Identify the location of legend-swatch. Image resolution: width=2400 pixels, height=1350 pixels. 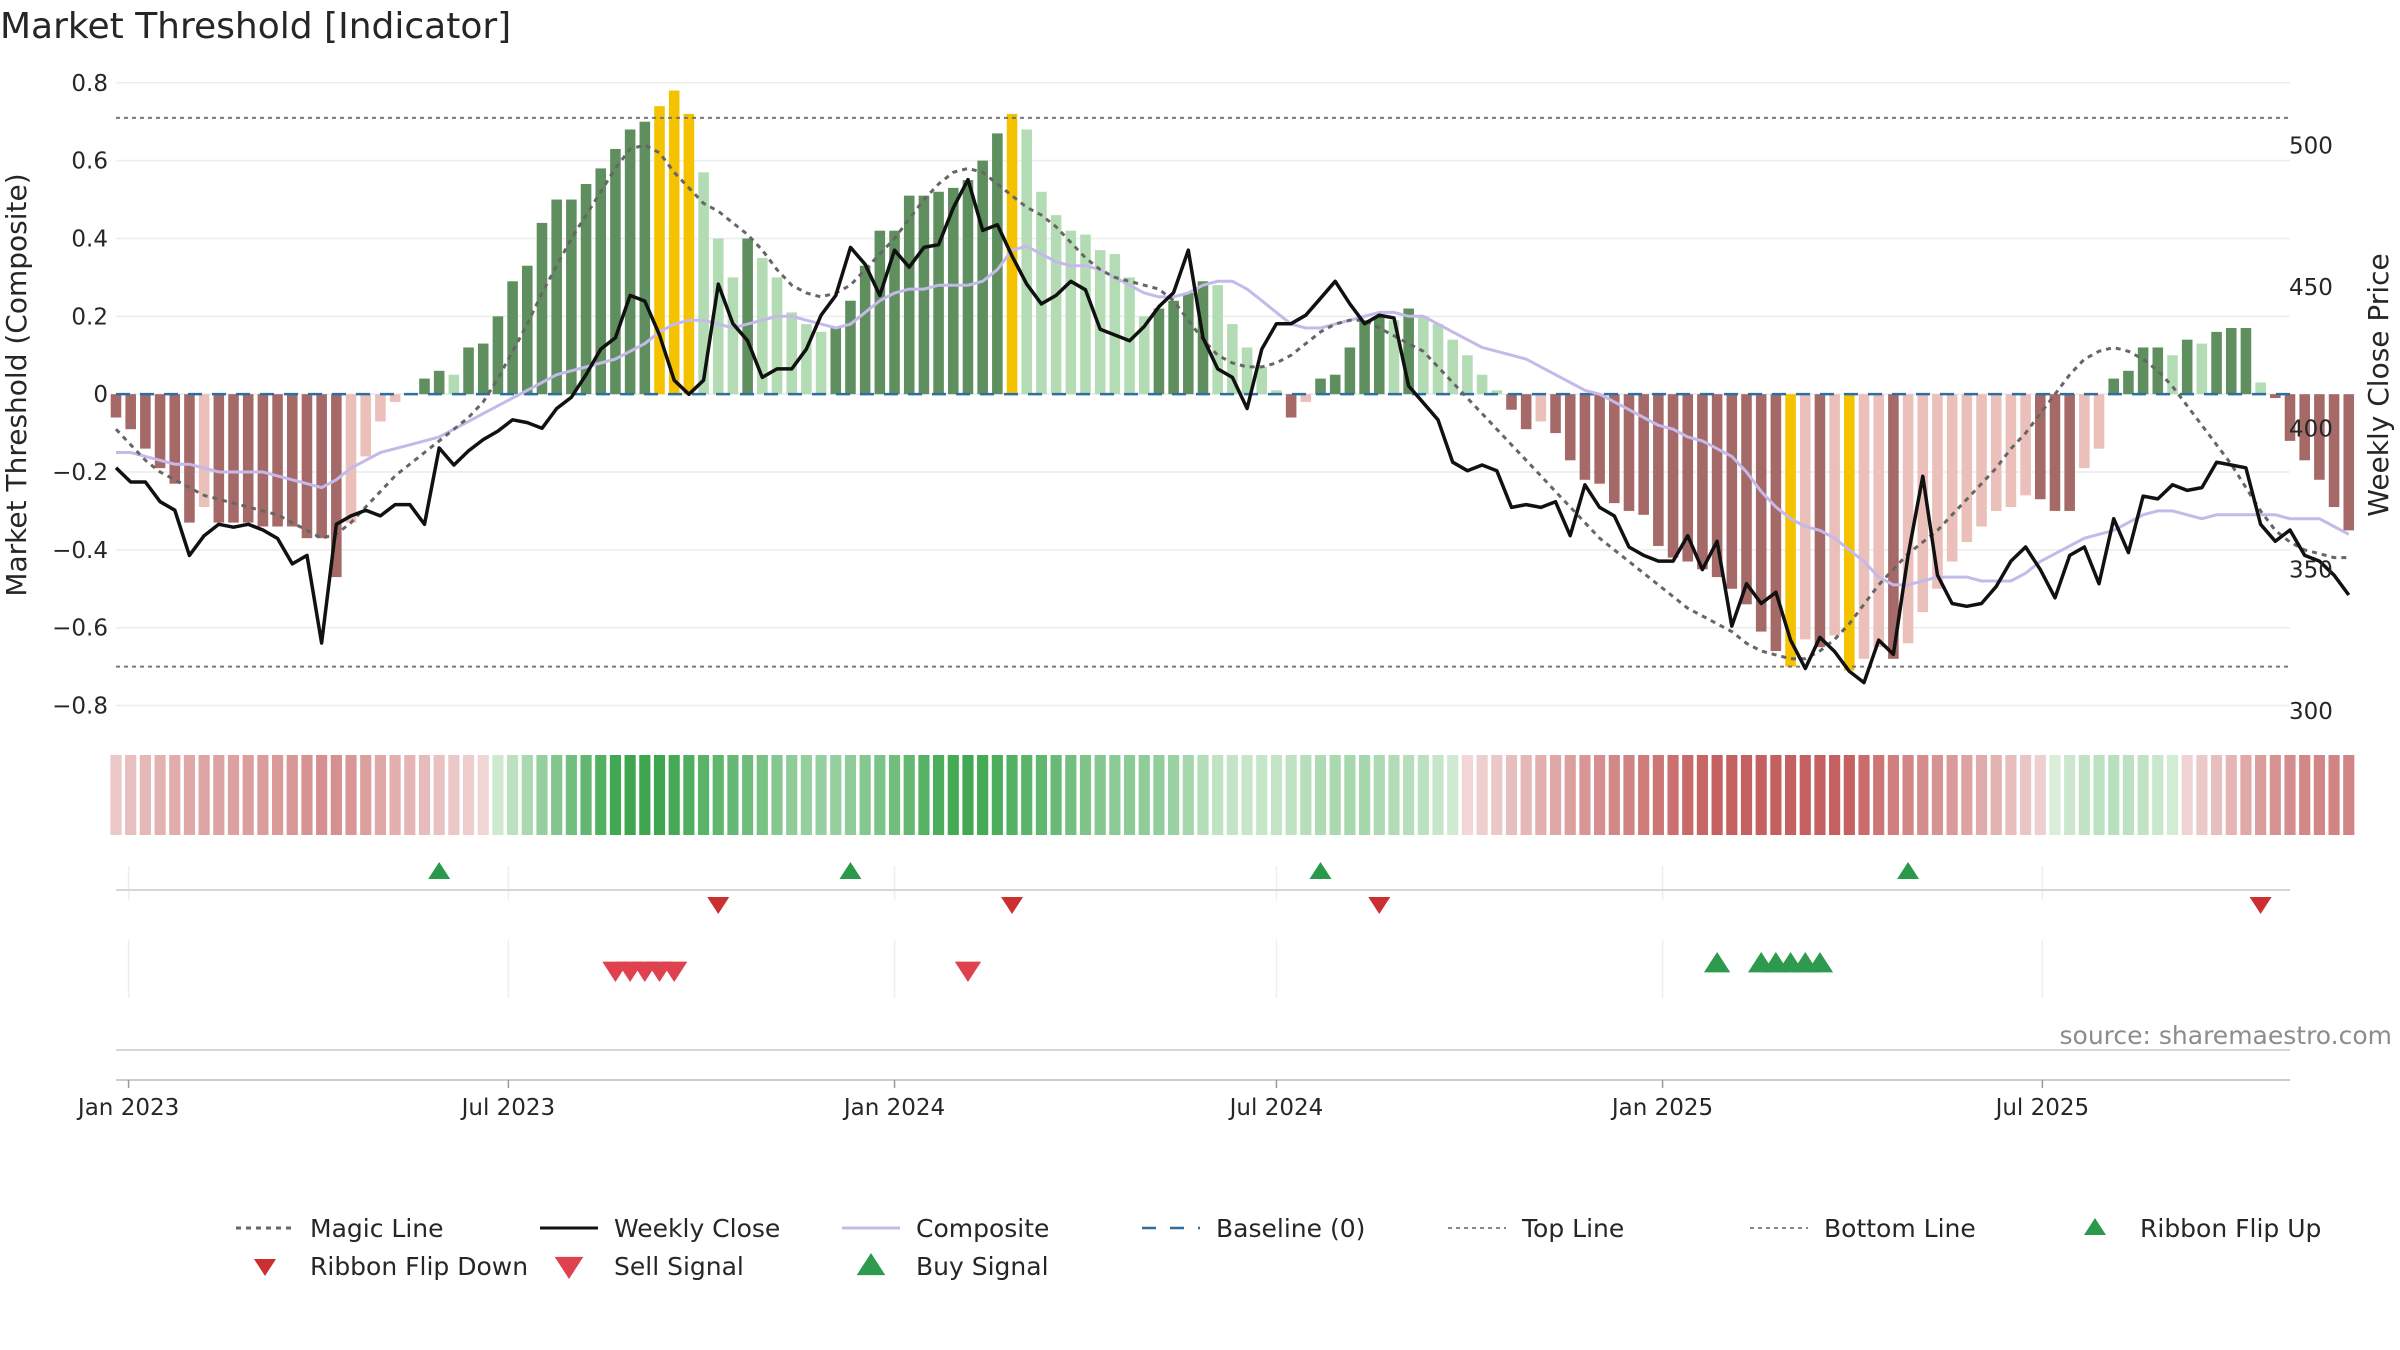
(2095, 1226).